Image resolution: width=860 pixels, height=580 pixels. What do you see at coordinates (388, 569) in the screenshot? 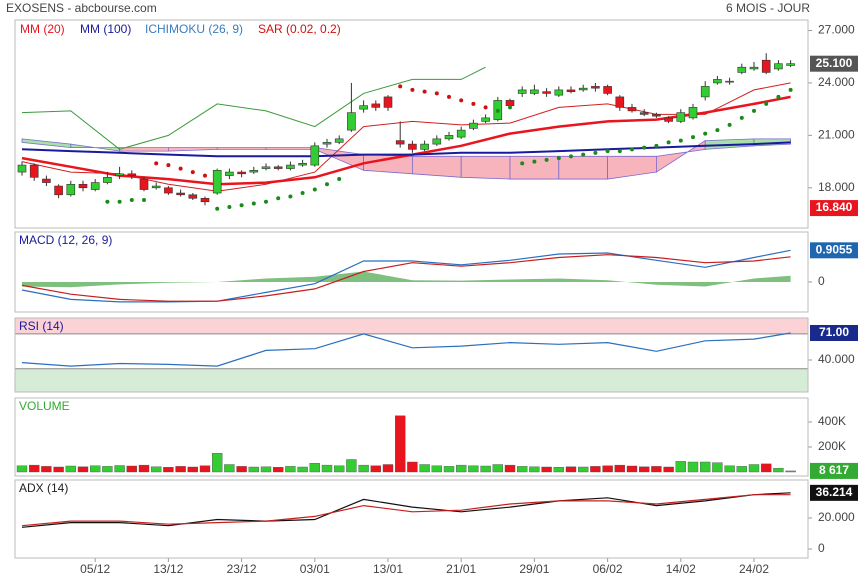
I see `x-tick-label: 13/01` at bounding box center [388, 569].